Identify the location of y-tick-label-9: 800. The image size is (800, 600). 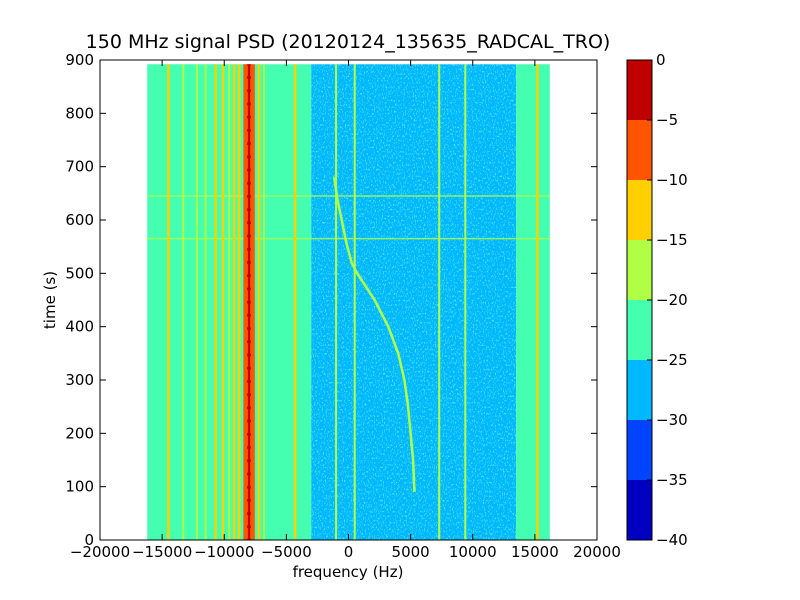
(79, 113).